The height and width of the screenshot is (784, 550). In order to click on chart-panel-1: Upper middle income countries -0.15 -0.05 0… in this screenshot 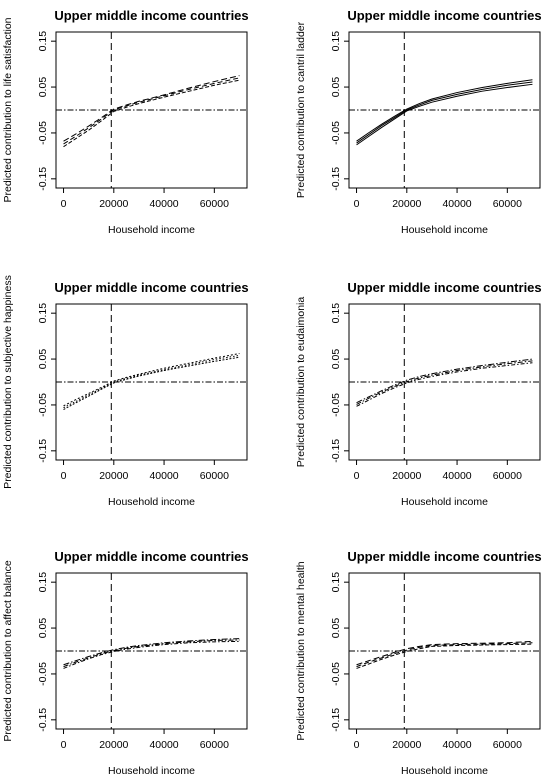, I will do `click(125, 122)`.